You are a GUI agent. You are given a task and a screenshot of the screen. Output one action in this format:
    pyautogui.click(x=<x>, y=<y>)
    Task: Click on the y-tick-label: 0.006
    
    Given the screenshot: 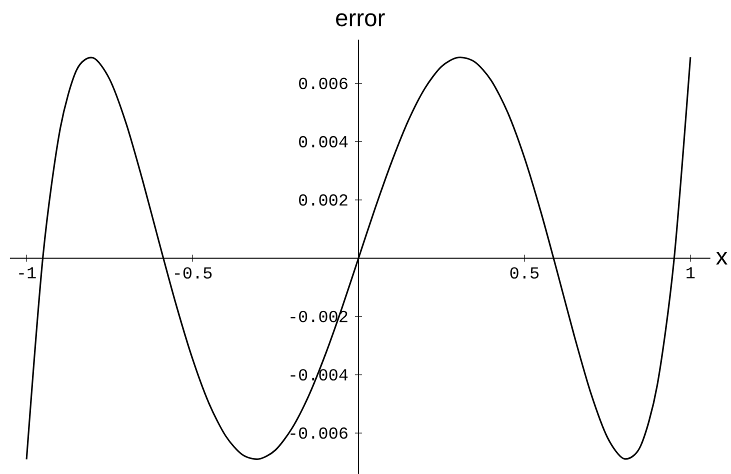 What is the action you would take?
    pyautogui.click(x=323, y=83)
    